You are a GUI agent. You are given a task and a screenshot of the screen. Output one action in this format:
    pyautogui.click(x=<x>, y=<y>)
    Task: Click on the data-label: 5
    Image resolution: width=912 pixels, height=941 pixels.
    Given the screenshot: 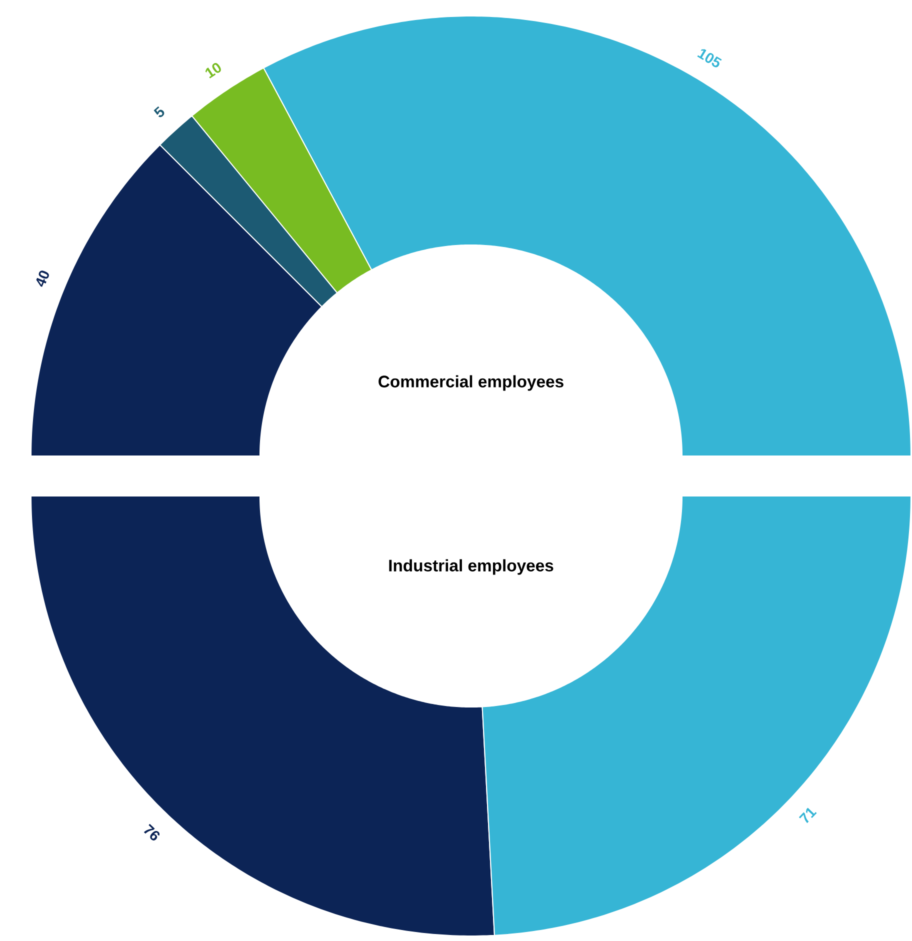 What is the action you would take?
    pyautogui.click(x=159, y=112)
    